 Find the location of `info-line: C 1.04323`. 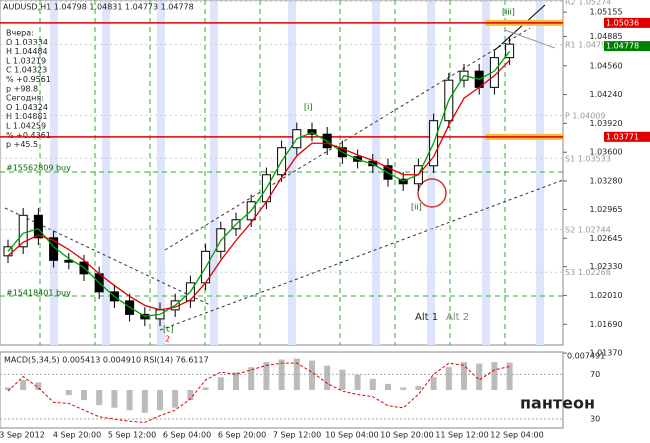

info-line: C 1.04323 is located at coordinates (26, 70).